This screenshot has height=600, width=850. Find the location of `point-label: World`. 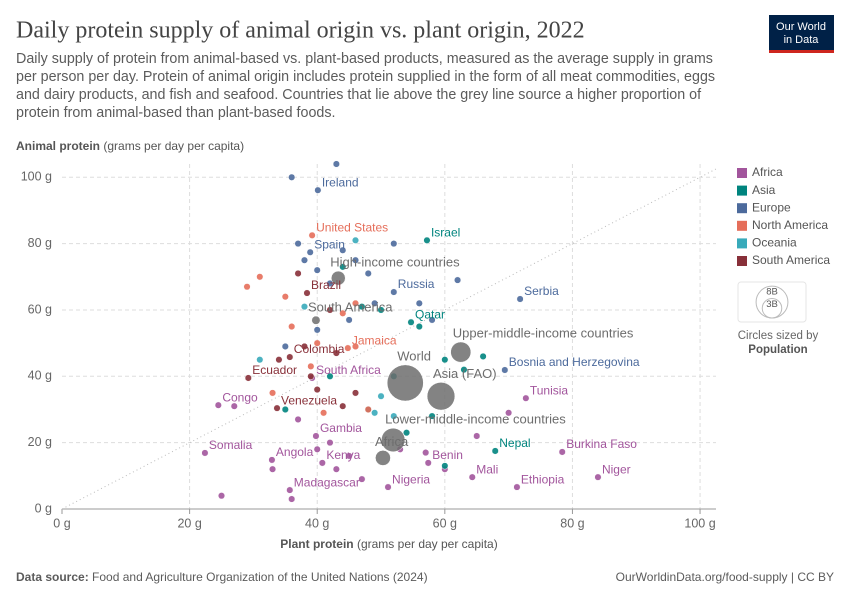

point-label: World is located at coordinates (414, 355).